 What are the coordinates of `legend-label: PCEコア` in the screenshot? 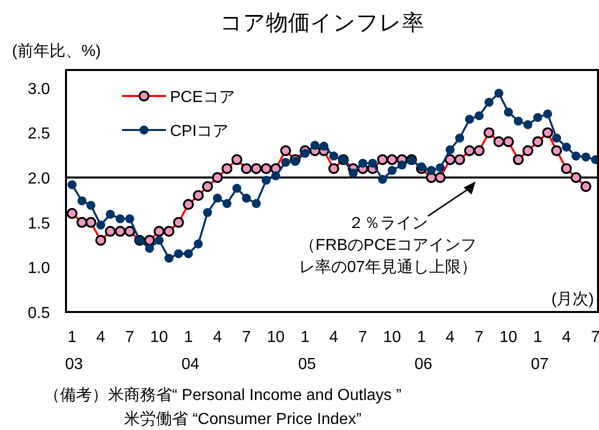 It's located at (202, 97).